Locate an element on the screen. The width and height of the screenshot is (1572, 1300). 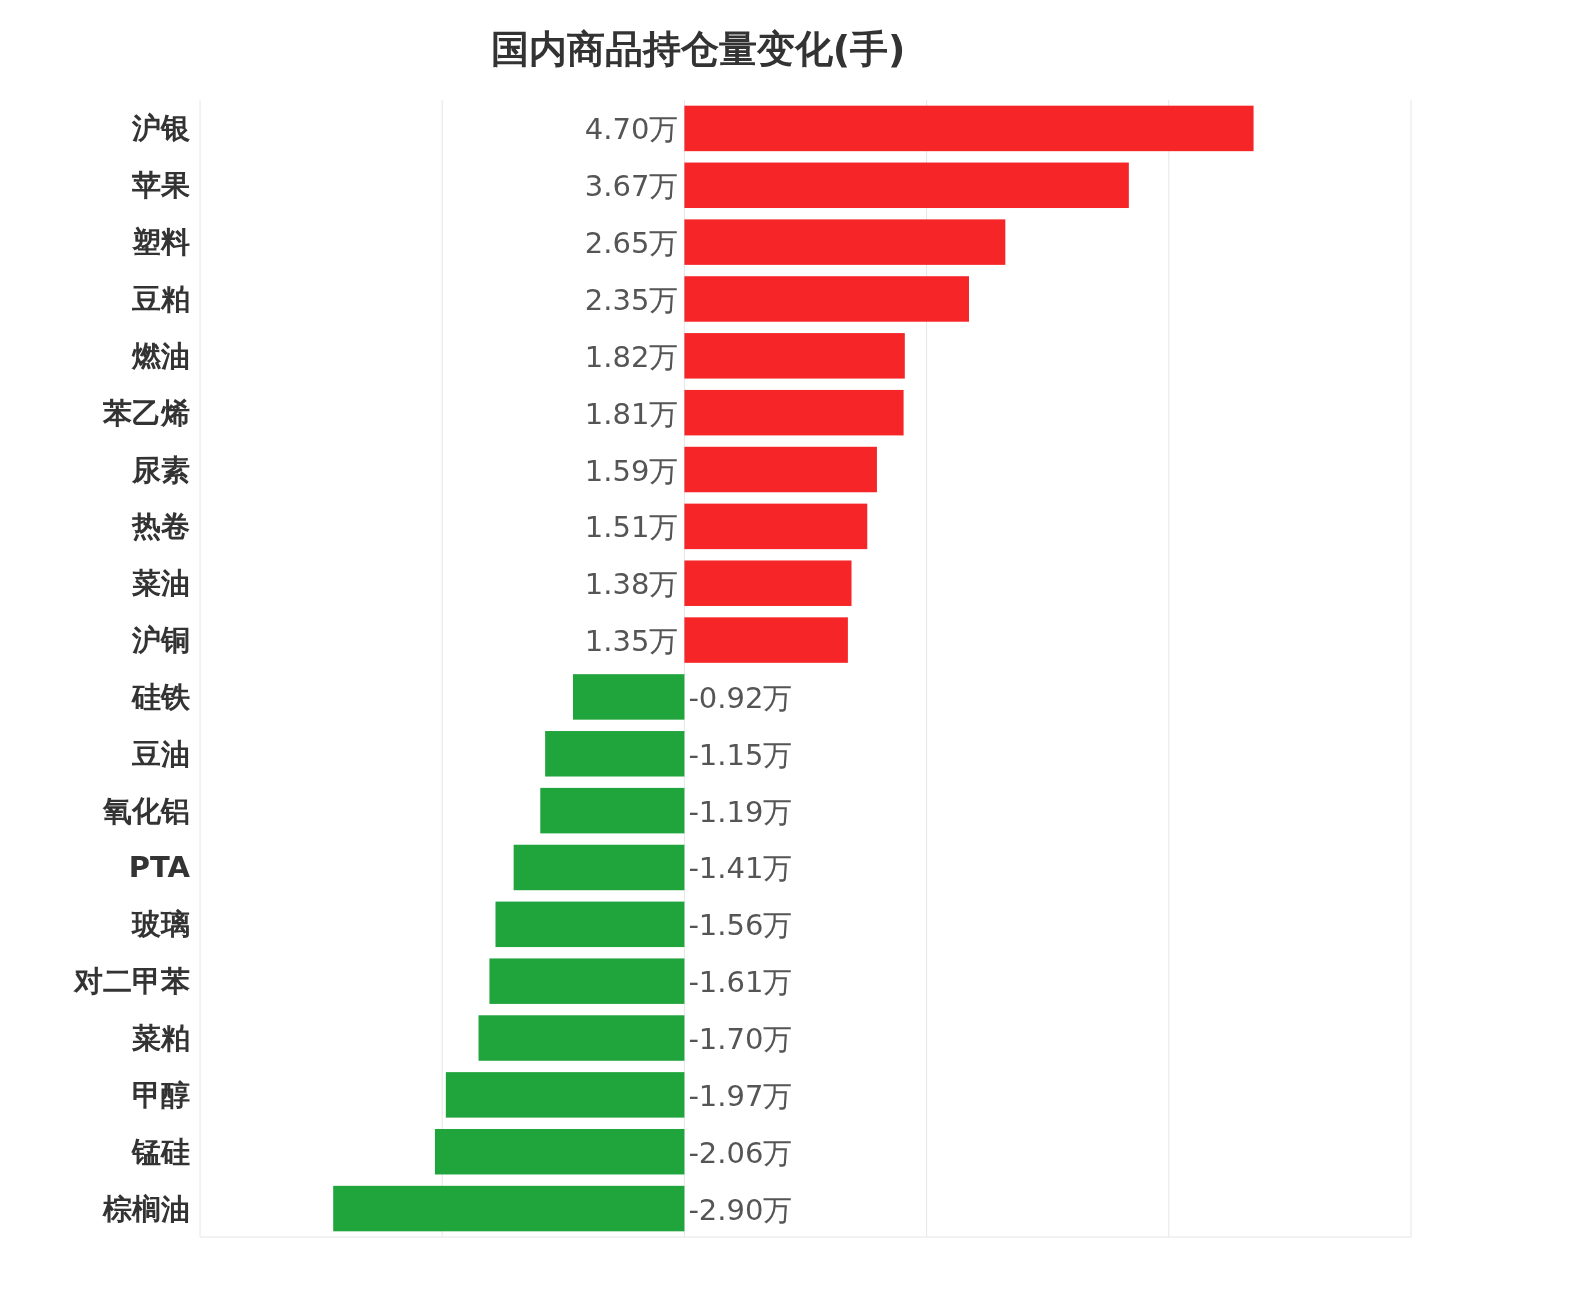
data-label: 2.65万 is located at coordinates (631, 243).